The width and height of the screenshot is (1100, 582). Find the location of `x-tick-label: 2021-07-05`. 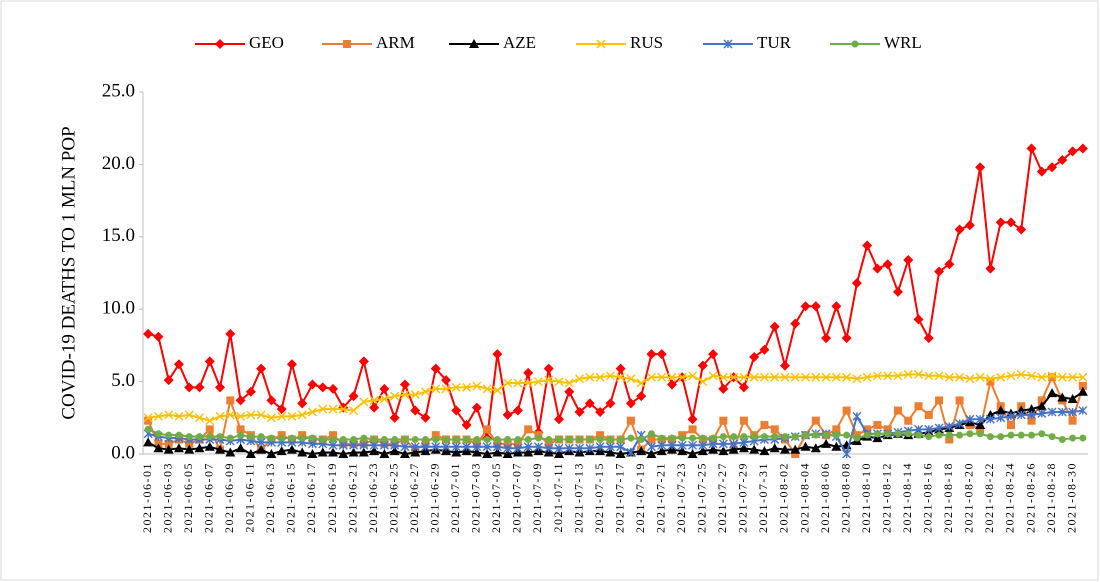

x-tick-label: 2021-07-05 is located at coordinates (496, 497).